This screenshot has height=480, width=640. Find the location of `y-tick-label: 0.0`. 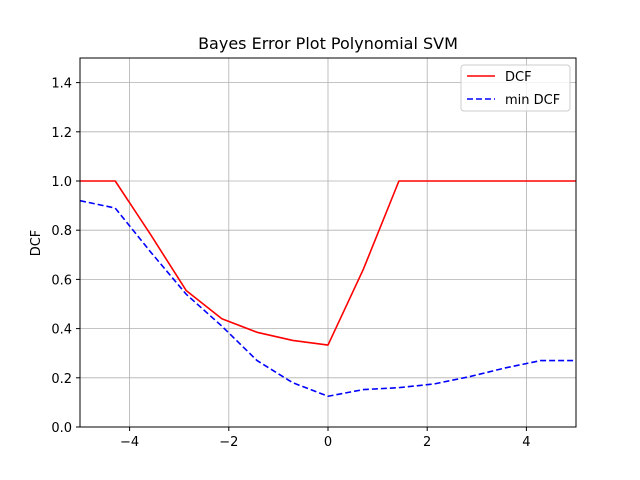

y-tick-label: 0.0 is located at coordinates (61, 428).